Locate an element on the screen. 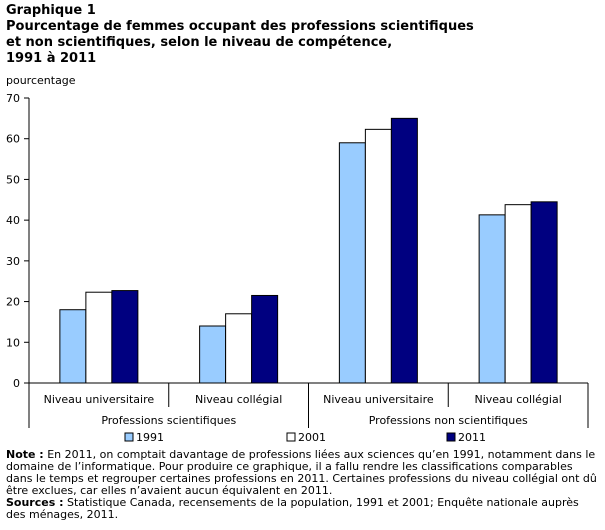 This screenshot has height=530, width=605. legend: 1991 2001 2011 is located at coordinates (305, 437).